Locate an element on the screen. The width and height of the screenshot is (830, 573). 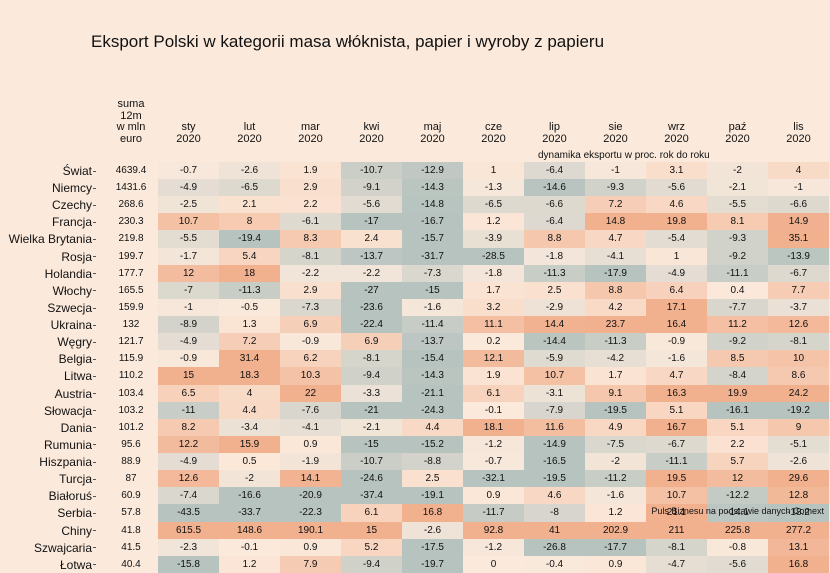
heatmap-cell: 2.9 is located at coordinates (310, 188).